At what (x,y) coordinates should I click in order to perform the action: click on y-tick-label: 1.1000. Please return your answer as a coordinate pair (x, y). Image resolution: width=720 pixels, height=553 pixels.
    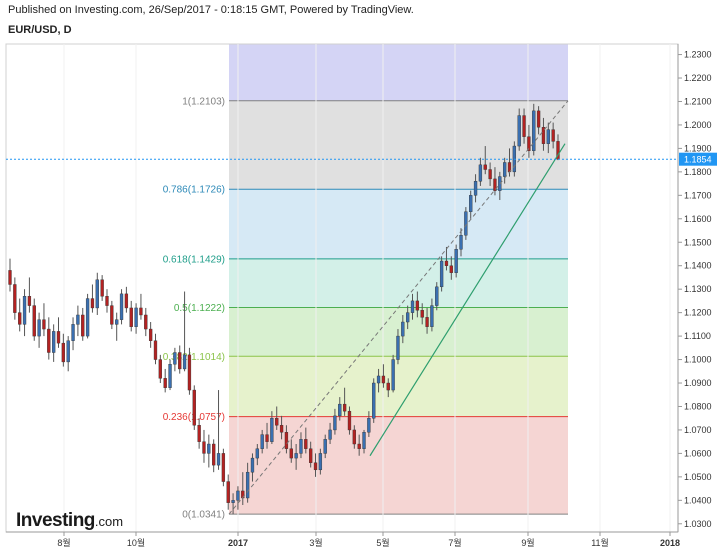
    Looking at the image, I should click on (698, 360).